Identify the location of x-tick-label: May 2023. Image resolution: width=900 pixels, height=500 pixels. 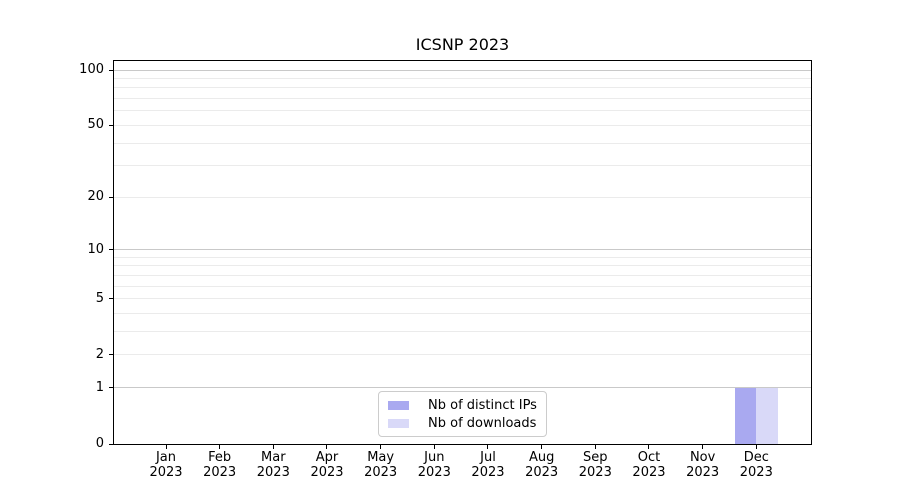
(381, 465).